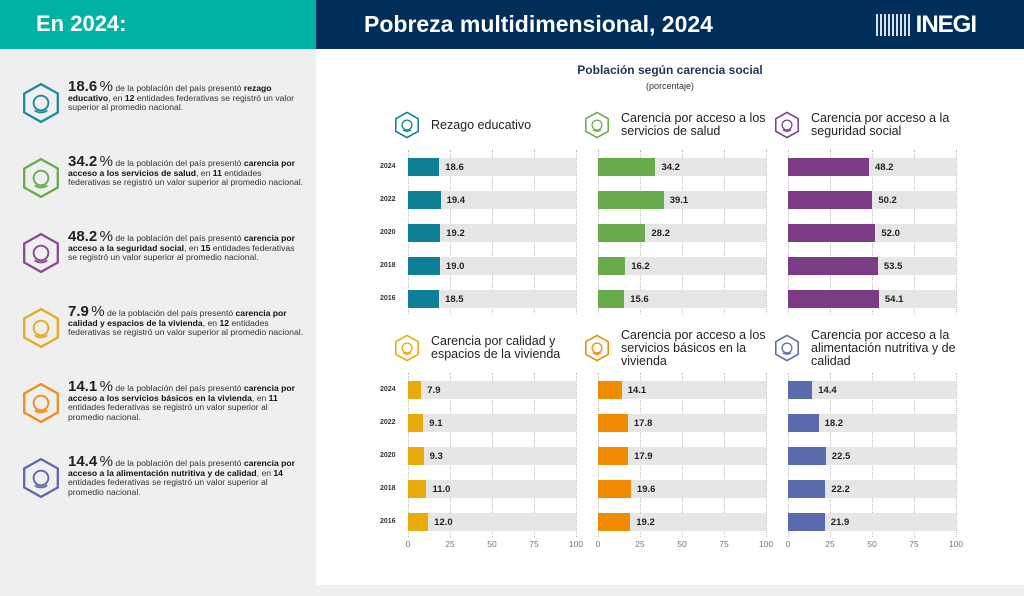 The width and height of the screenshot is (1024, 596). Describe the element at coordinates (840, 489) in the screenshot. I see `data-label: 22.2` at that location.